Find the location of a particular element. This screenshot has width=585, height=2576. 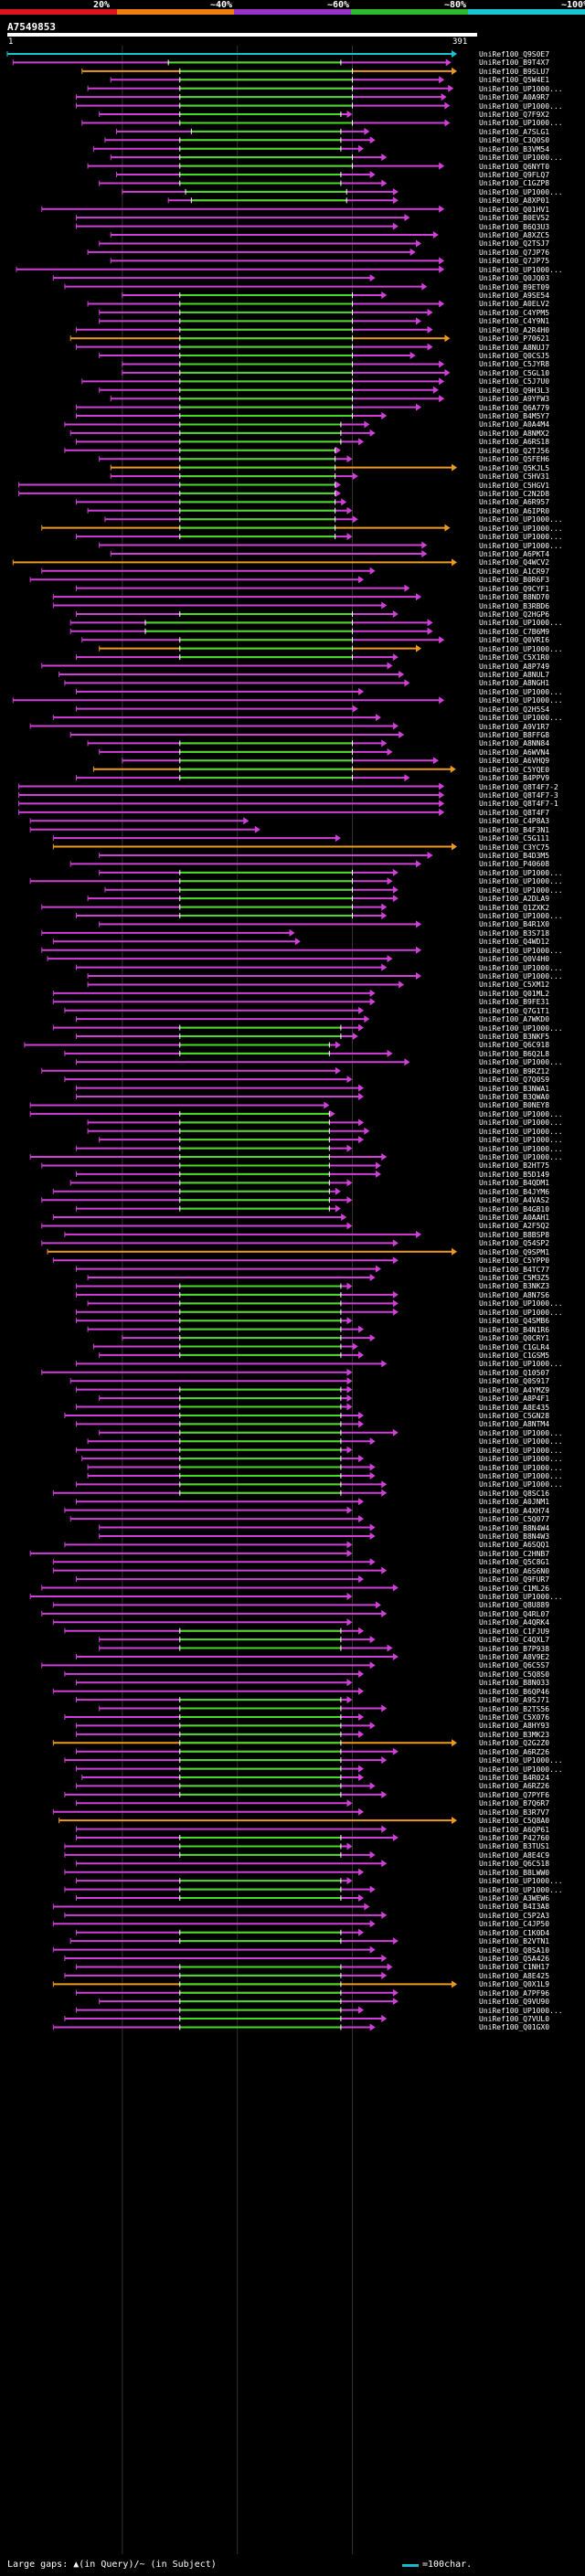

hit-label: UniRef100_Q2TJ56 is located at coordinates (514, 450).